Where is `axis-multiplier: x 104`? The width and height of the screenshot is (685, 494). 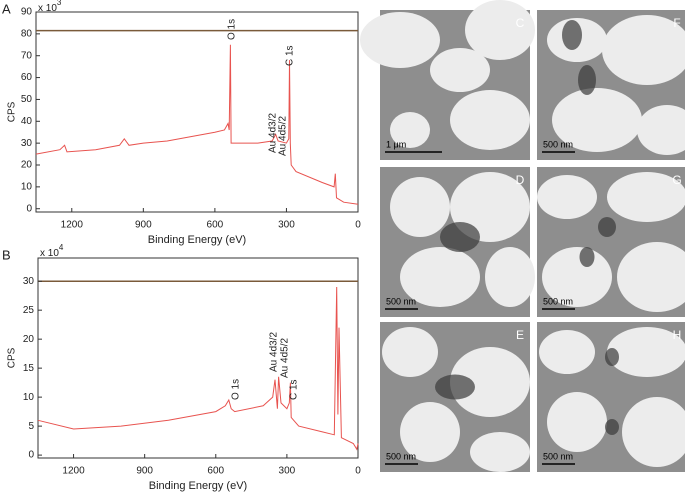
axis-multiplier: x 104 is located at coordinates (52, 251).